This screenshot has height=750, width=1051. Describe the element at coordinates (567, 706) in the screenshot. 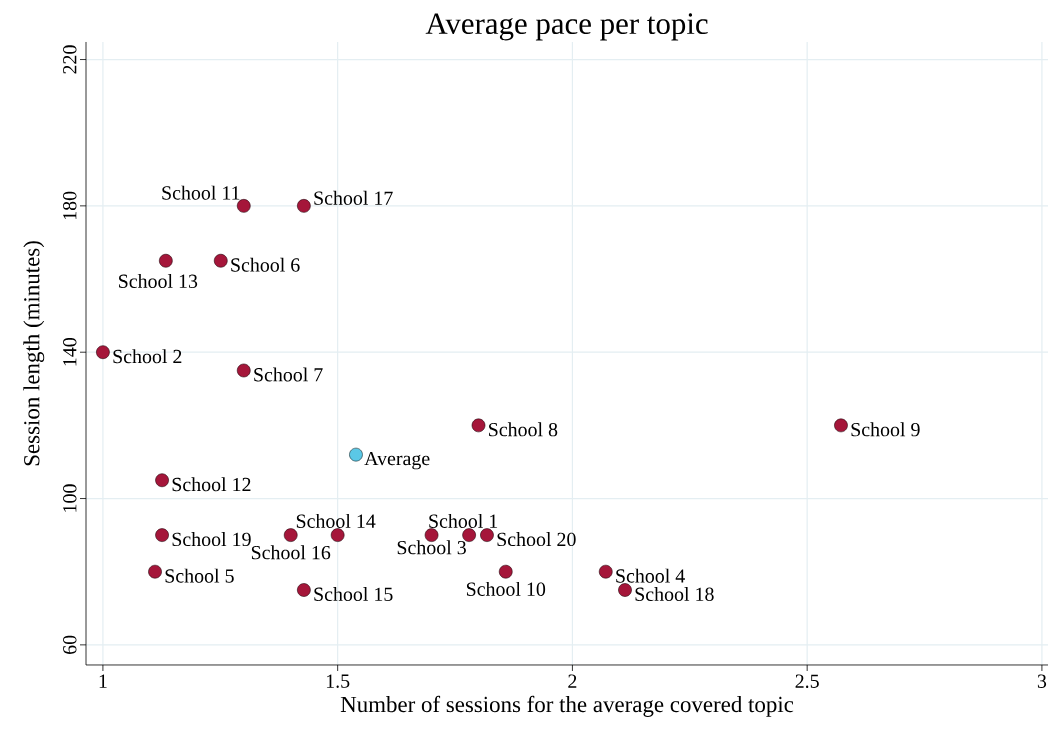

I see `x-axis-title: Number of sessions for the average covered topic` at that location.